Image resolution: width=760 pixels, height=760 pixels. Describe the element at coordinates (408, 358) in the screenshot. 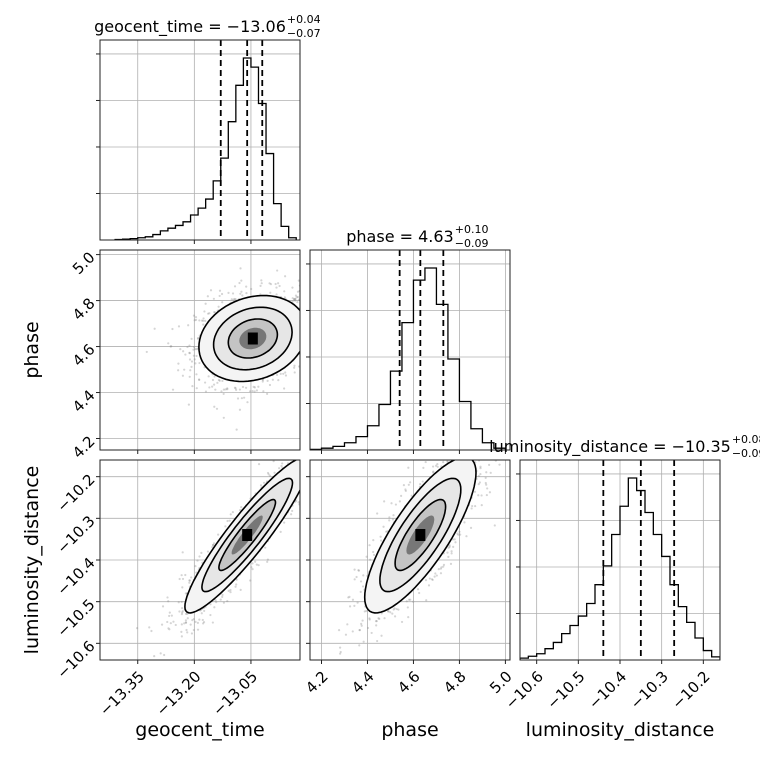

I see `histogram-step-phase` at that location.